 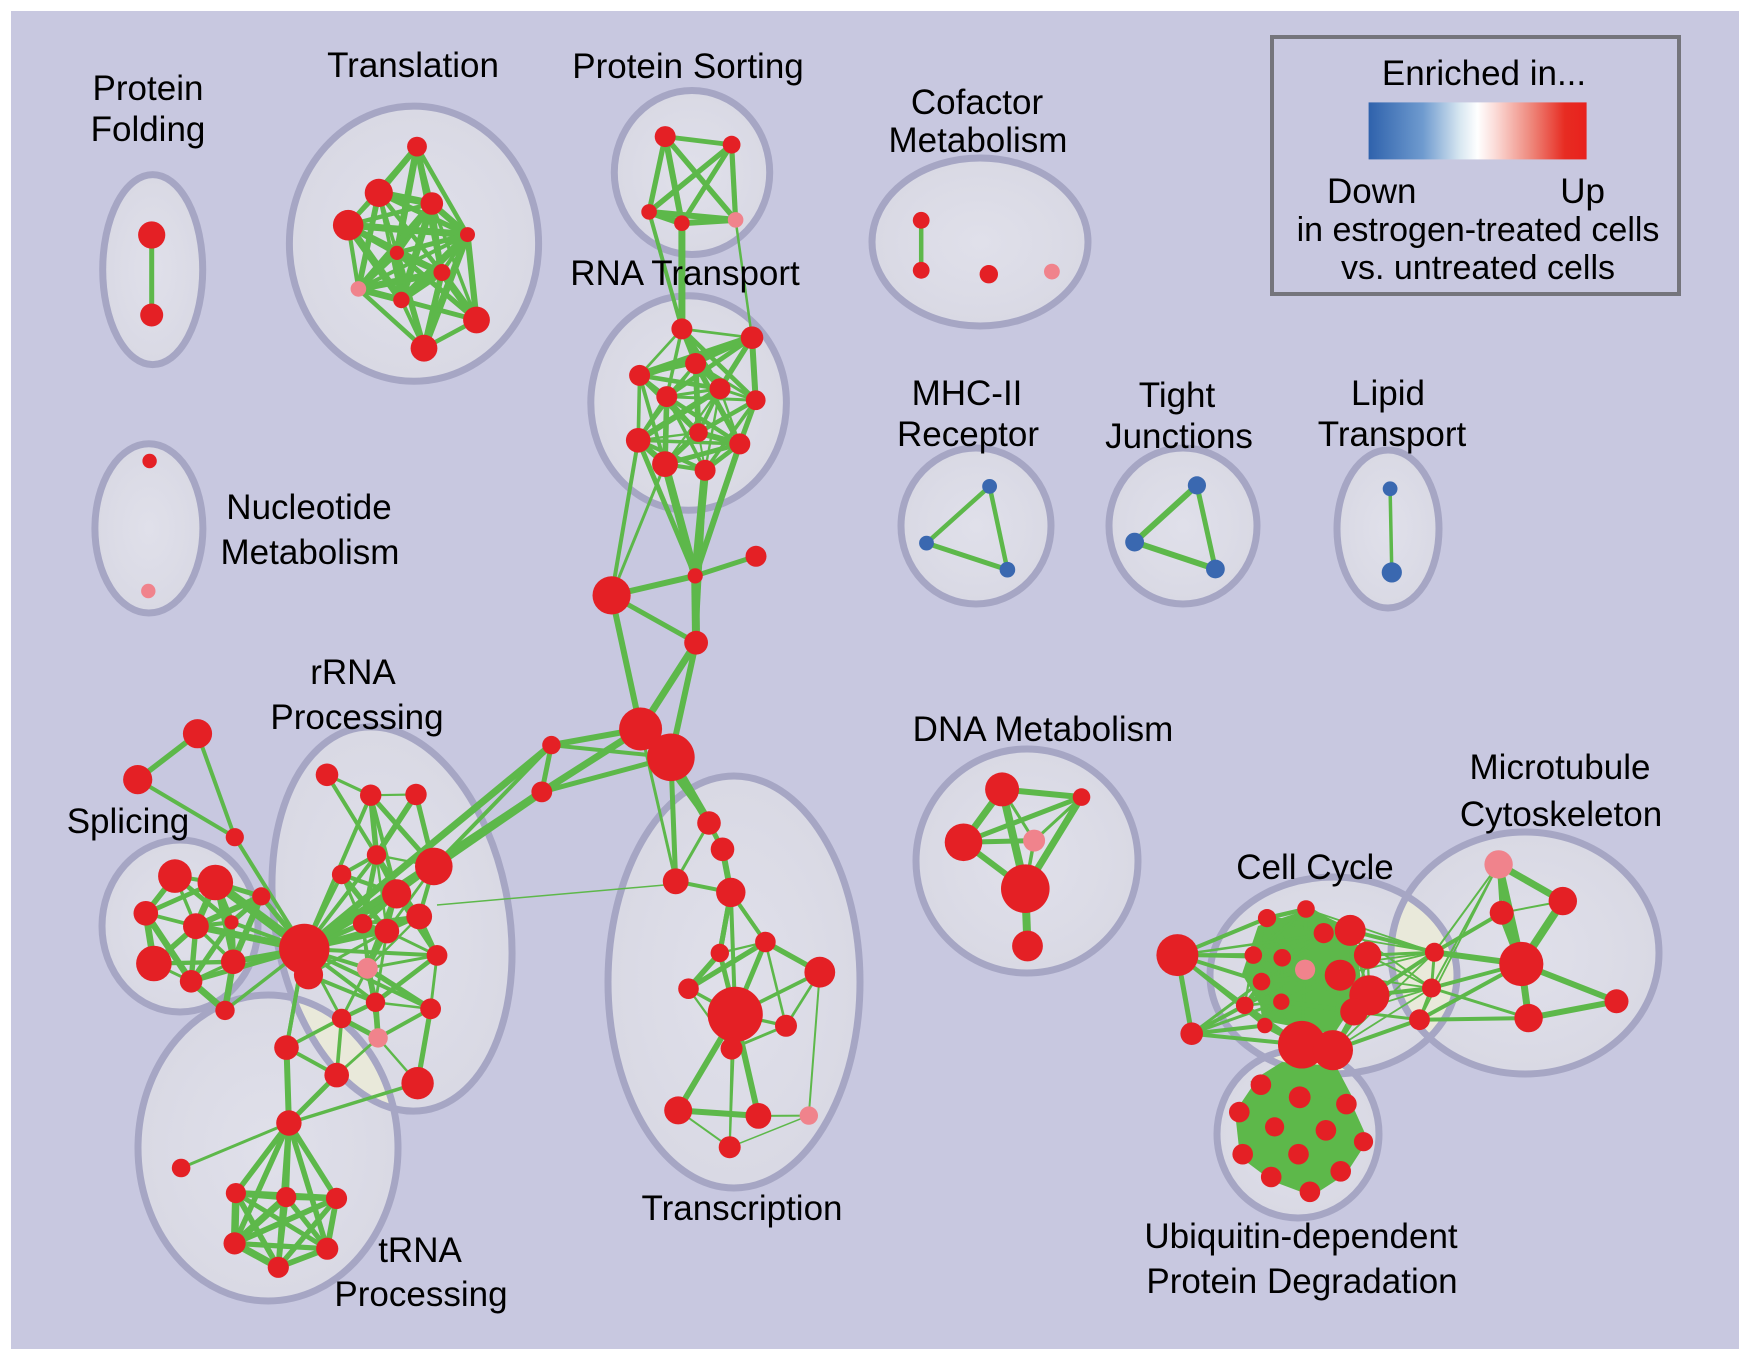 What do you see at coordinates (1582, 191) in the screenshot?
I see `svg-text: Up` at bounding box center [1582, 191].